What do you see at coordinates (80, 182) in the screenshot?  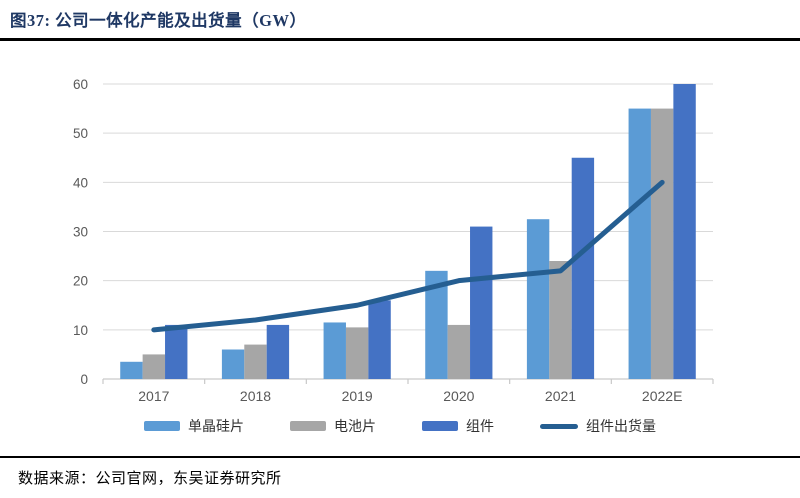 I see `y-tick-label: 40` at bounding box center [80, 182].